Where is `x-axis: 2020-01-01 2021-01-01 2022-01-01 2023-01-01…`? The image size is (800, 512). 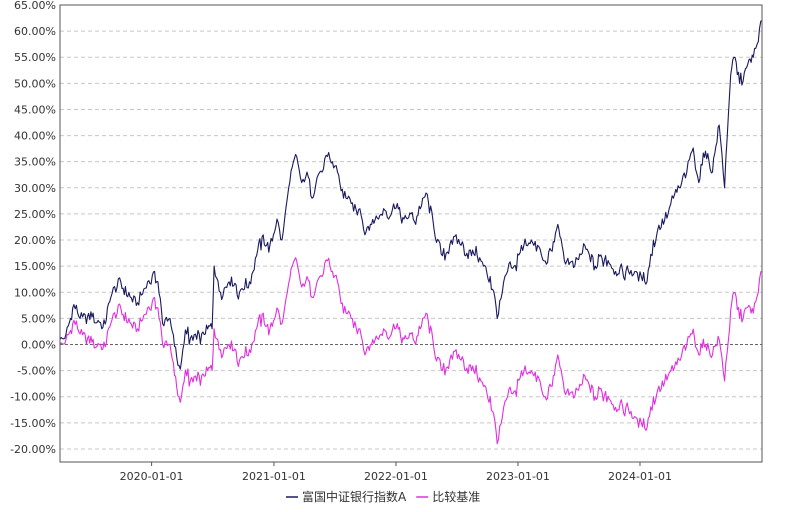
x-axis: 2020-01-01 2021-01-01 2022-01-01 2023-01-01… is located at coordinates (396, 472).